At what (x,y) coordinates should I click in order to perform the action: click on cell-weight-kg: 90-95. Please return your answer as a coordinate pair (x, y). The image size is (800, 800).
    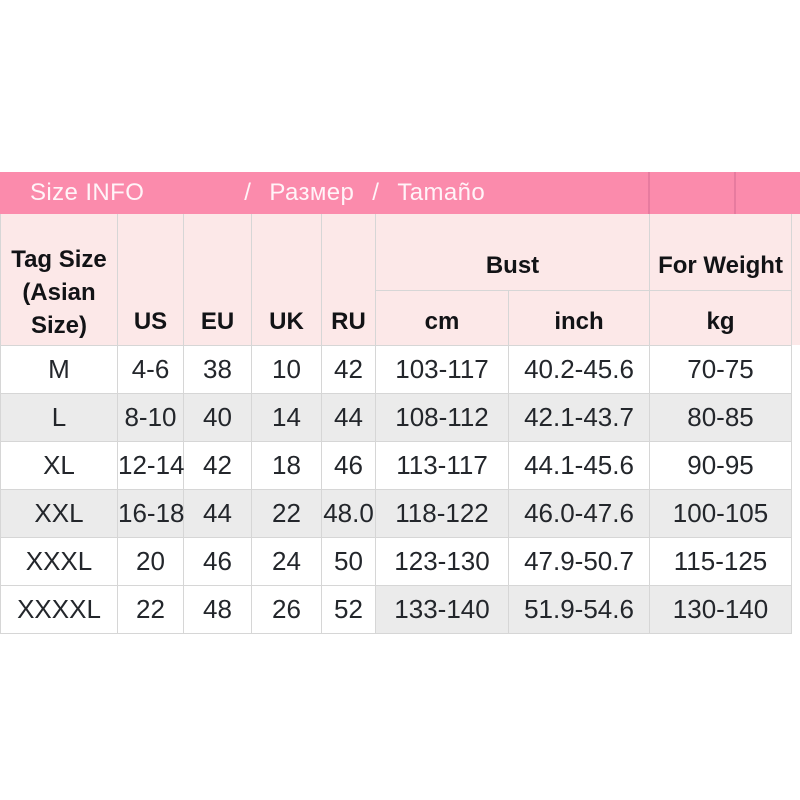
    Looking at the image, I should click on (720, 465).